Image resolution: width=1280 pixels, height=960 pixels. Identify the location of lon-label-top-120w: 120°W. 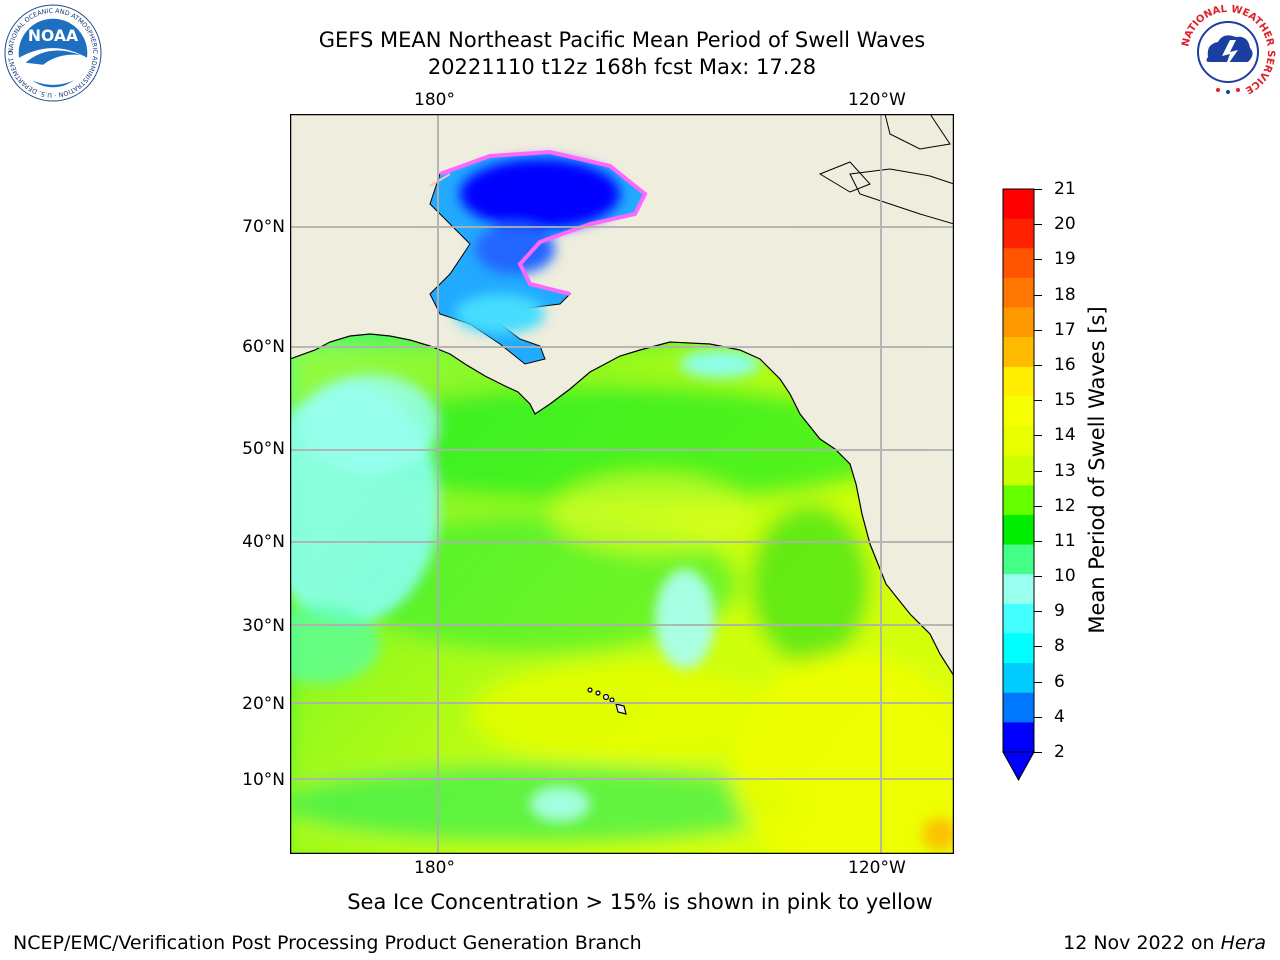
(877, 100).